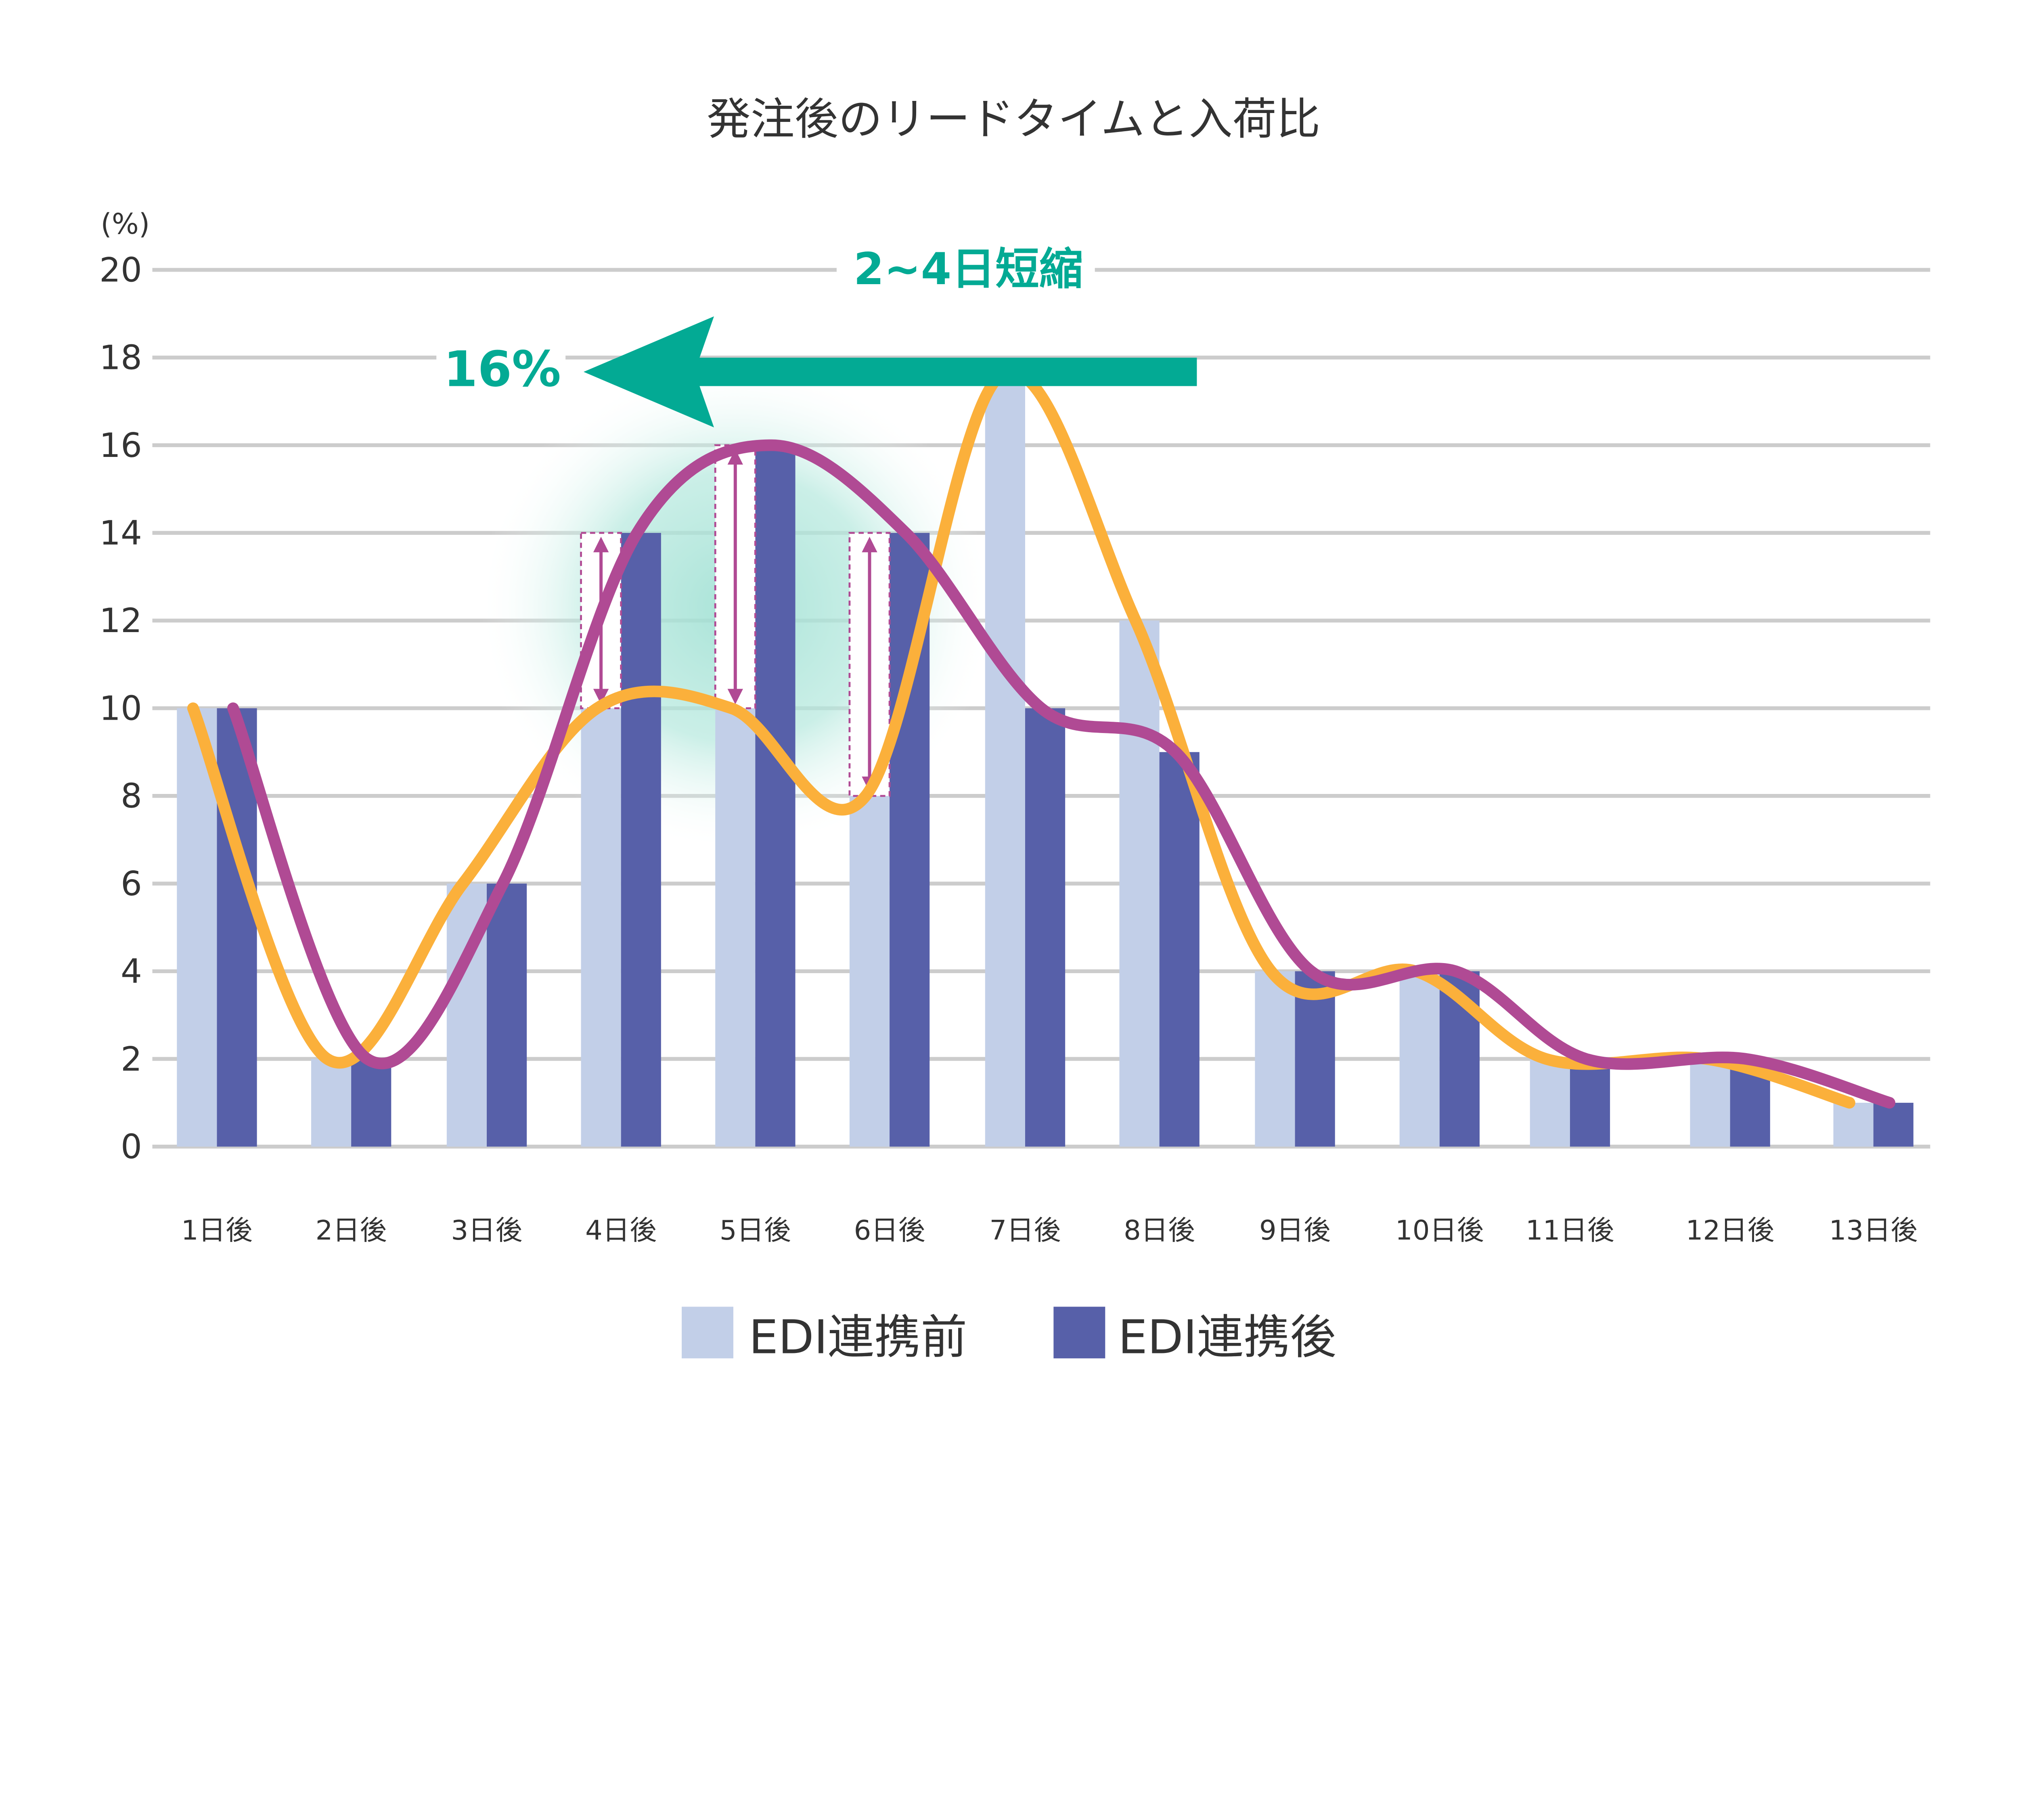  Describe the element at coordinates (120, 621) in the screenshot. I see `y-tick-label: 12` at that location.